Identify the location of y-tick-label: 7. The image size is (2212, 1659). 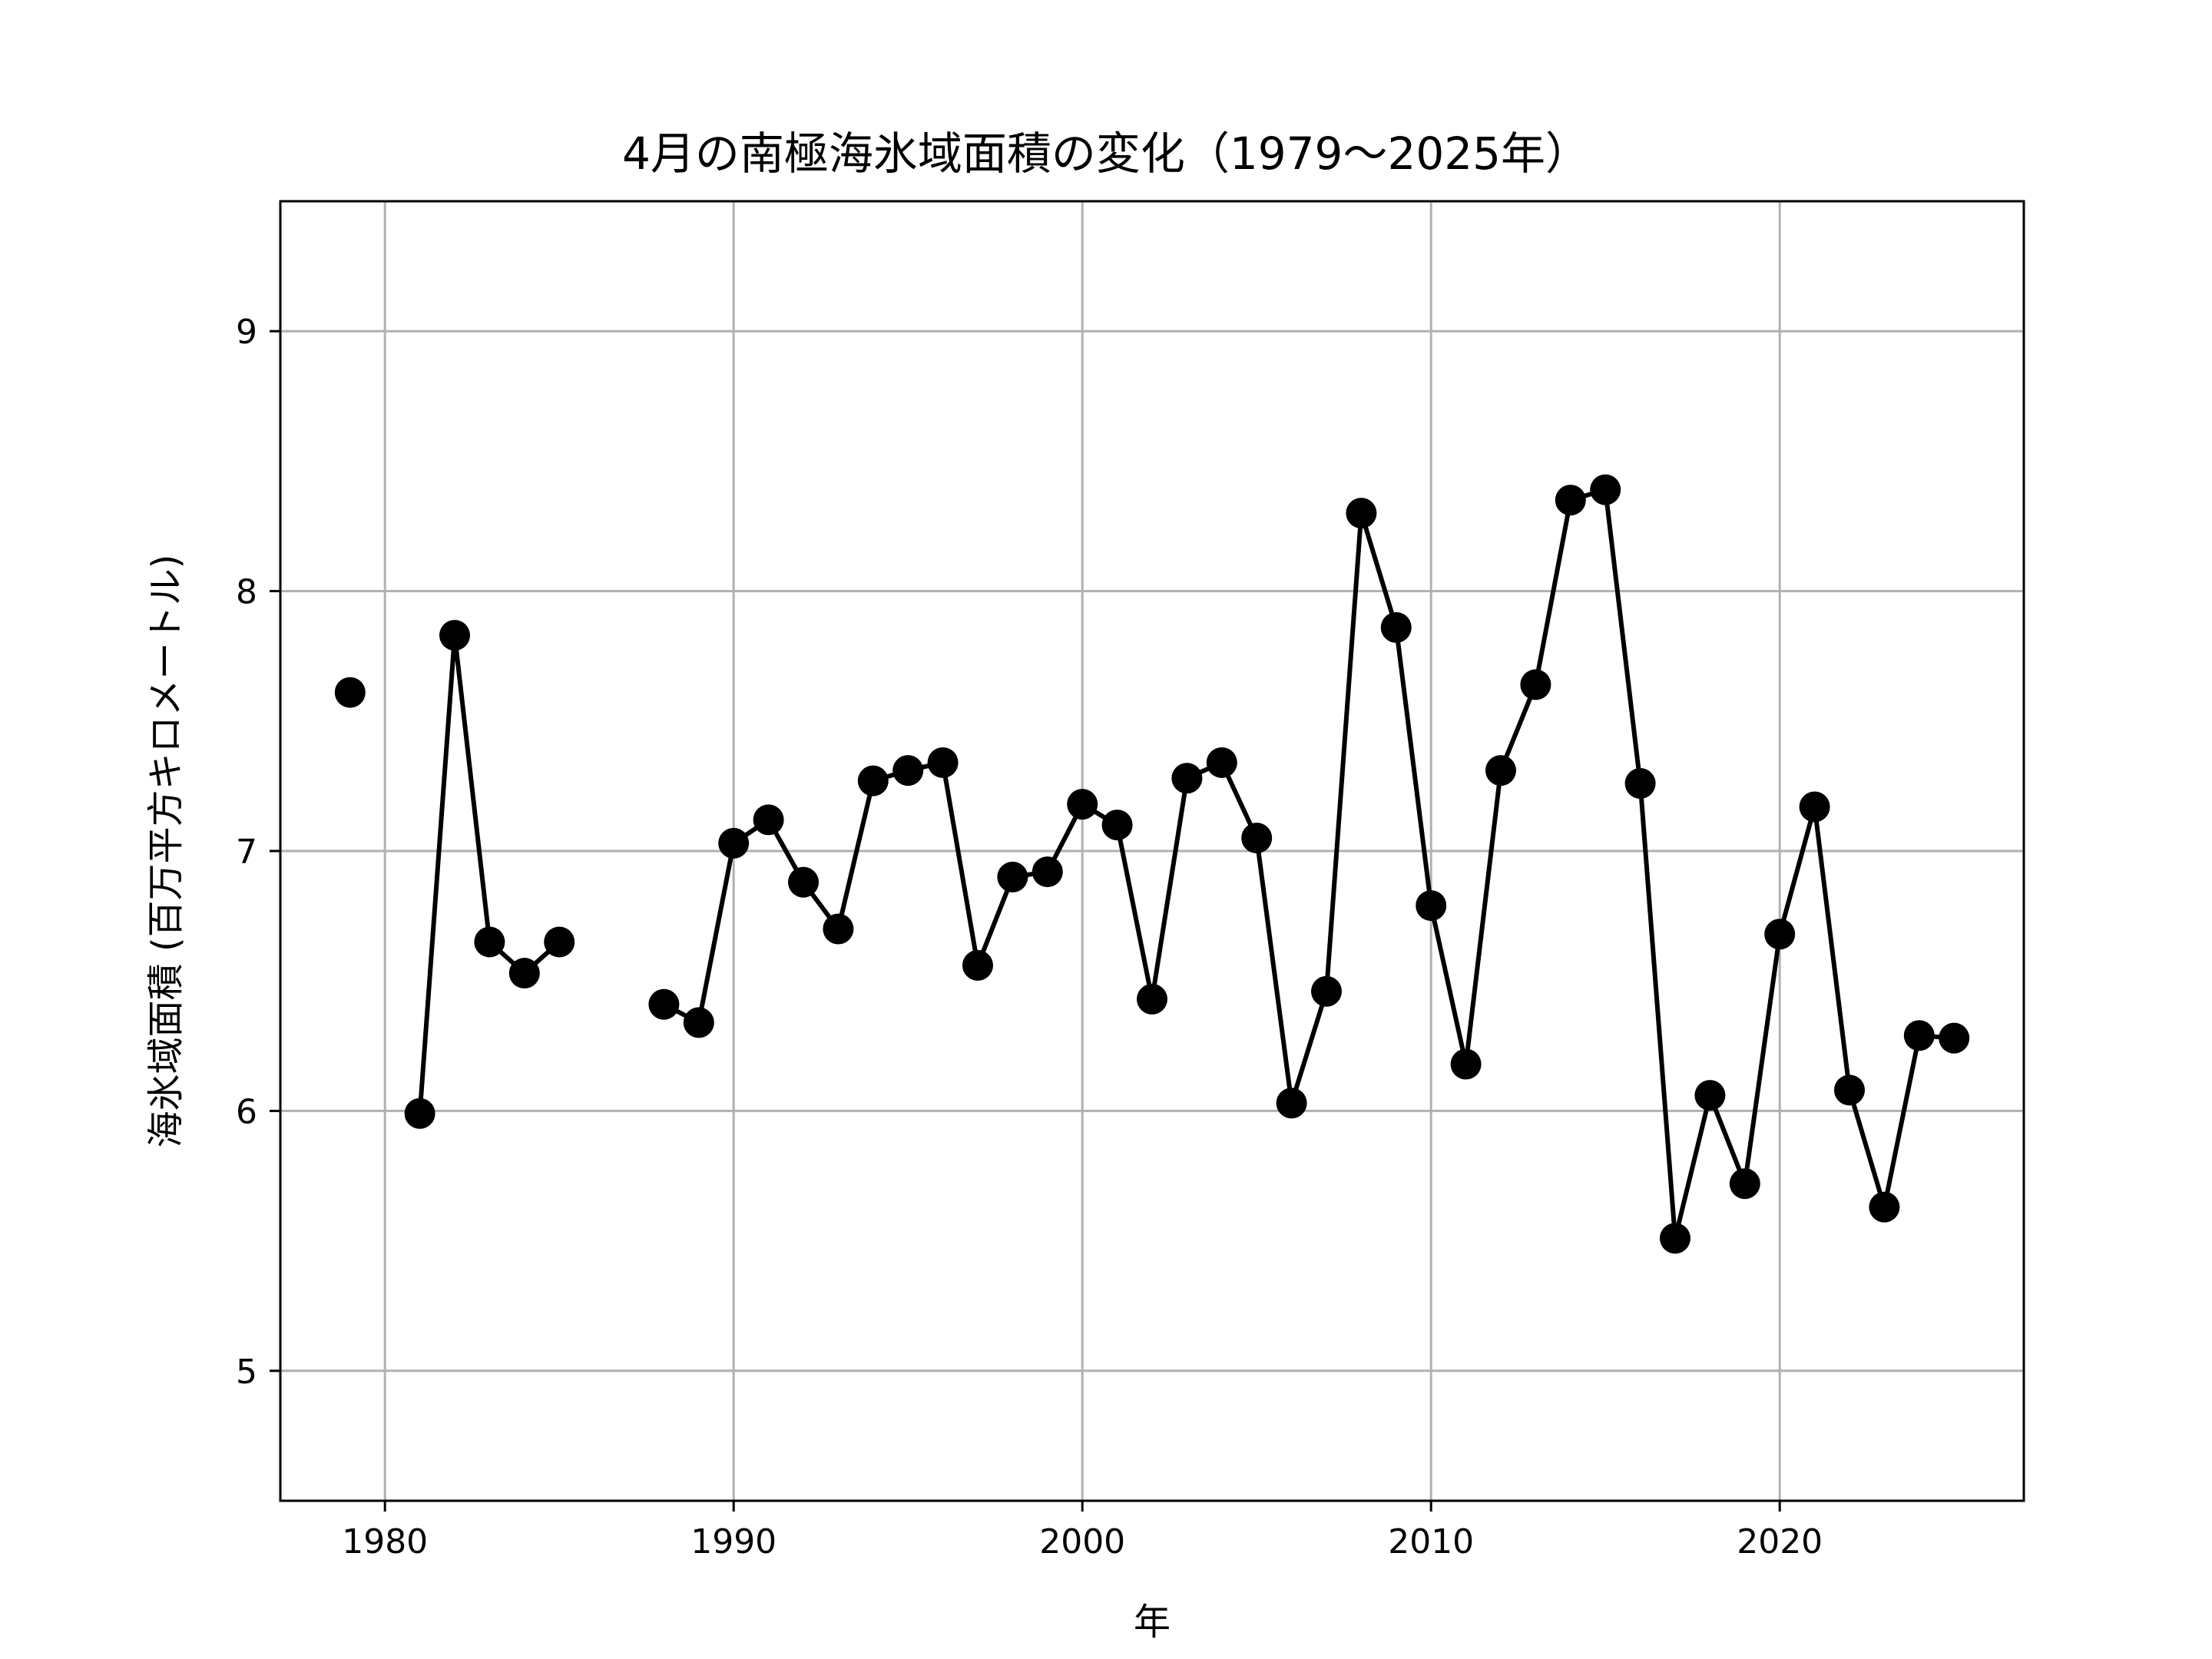
(246, 853).